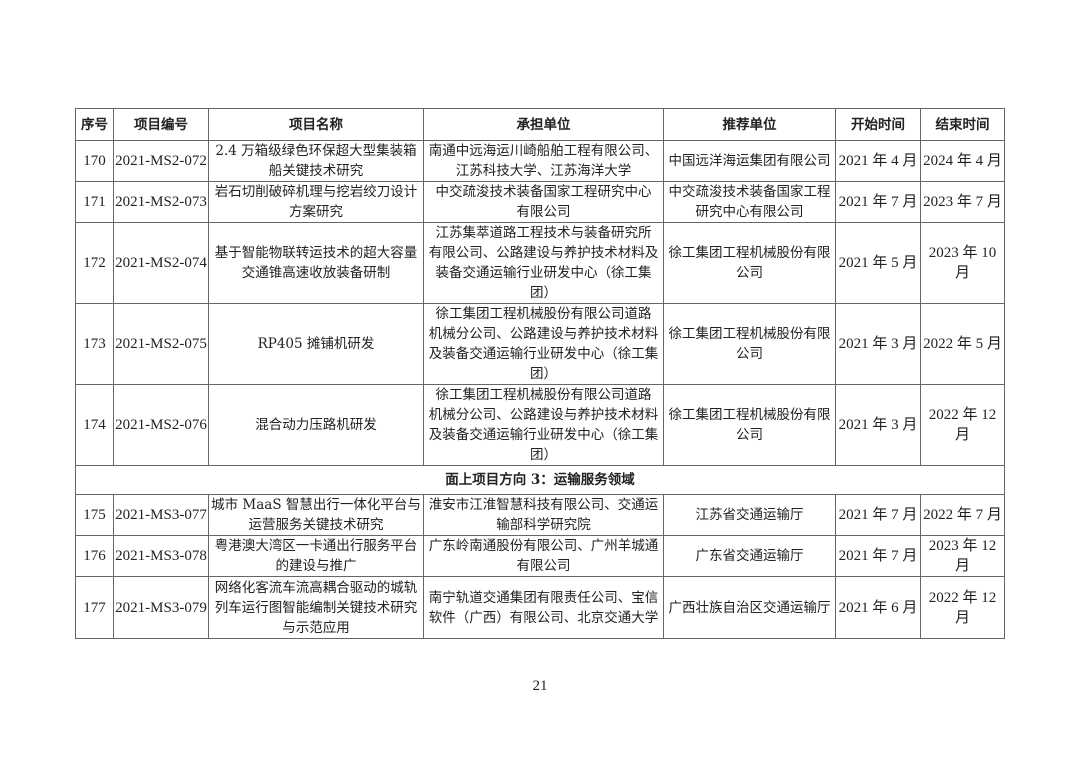  Describe the element at coordinates (161, 425) in the screenshot. I see `cell-code: 2021-MS2-076` at that location.